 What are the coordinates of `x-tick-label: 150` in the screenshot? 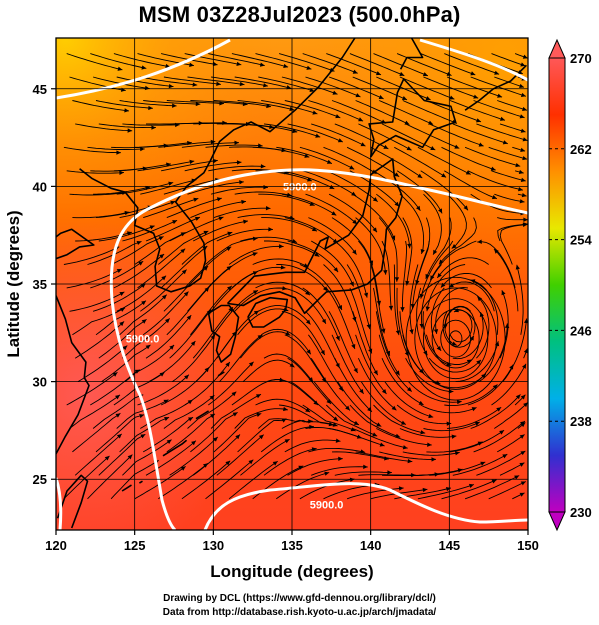 It's located at (528, 545).